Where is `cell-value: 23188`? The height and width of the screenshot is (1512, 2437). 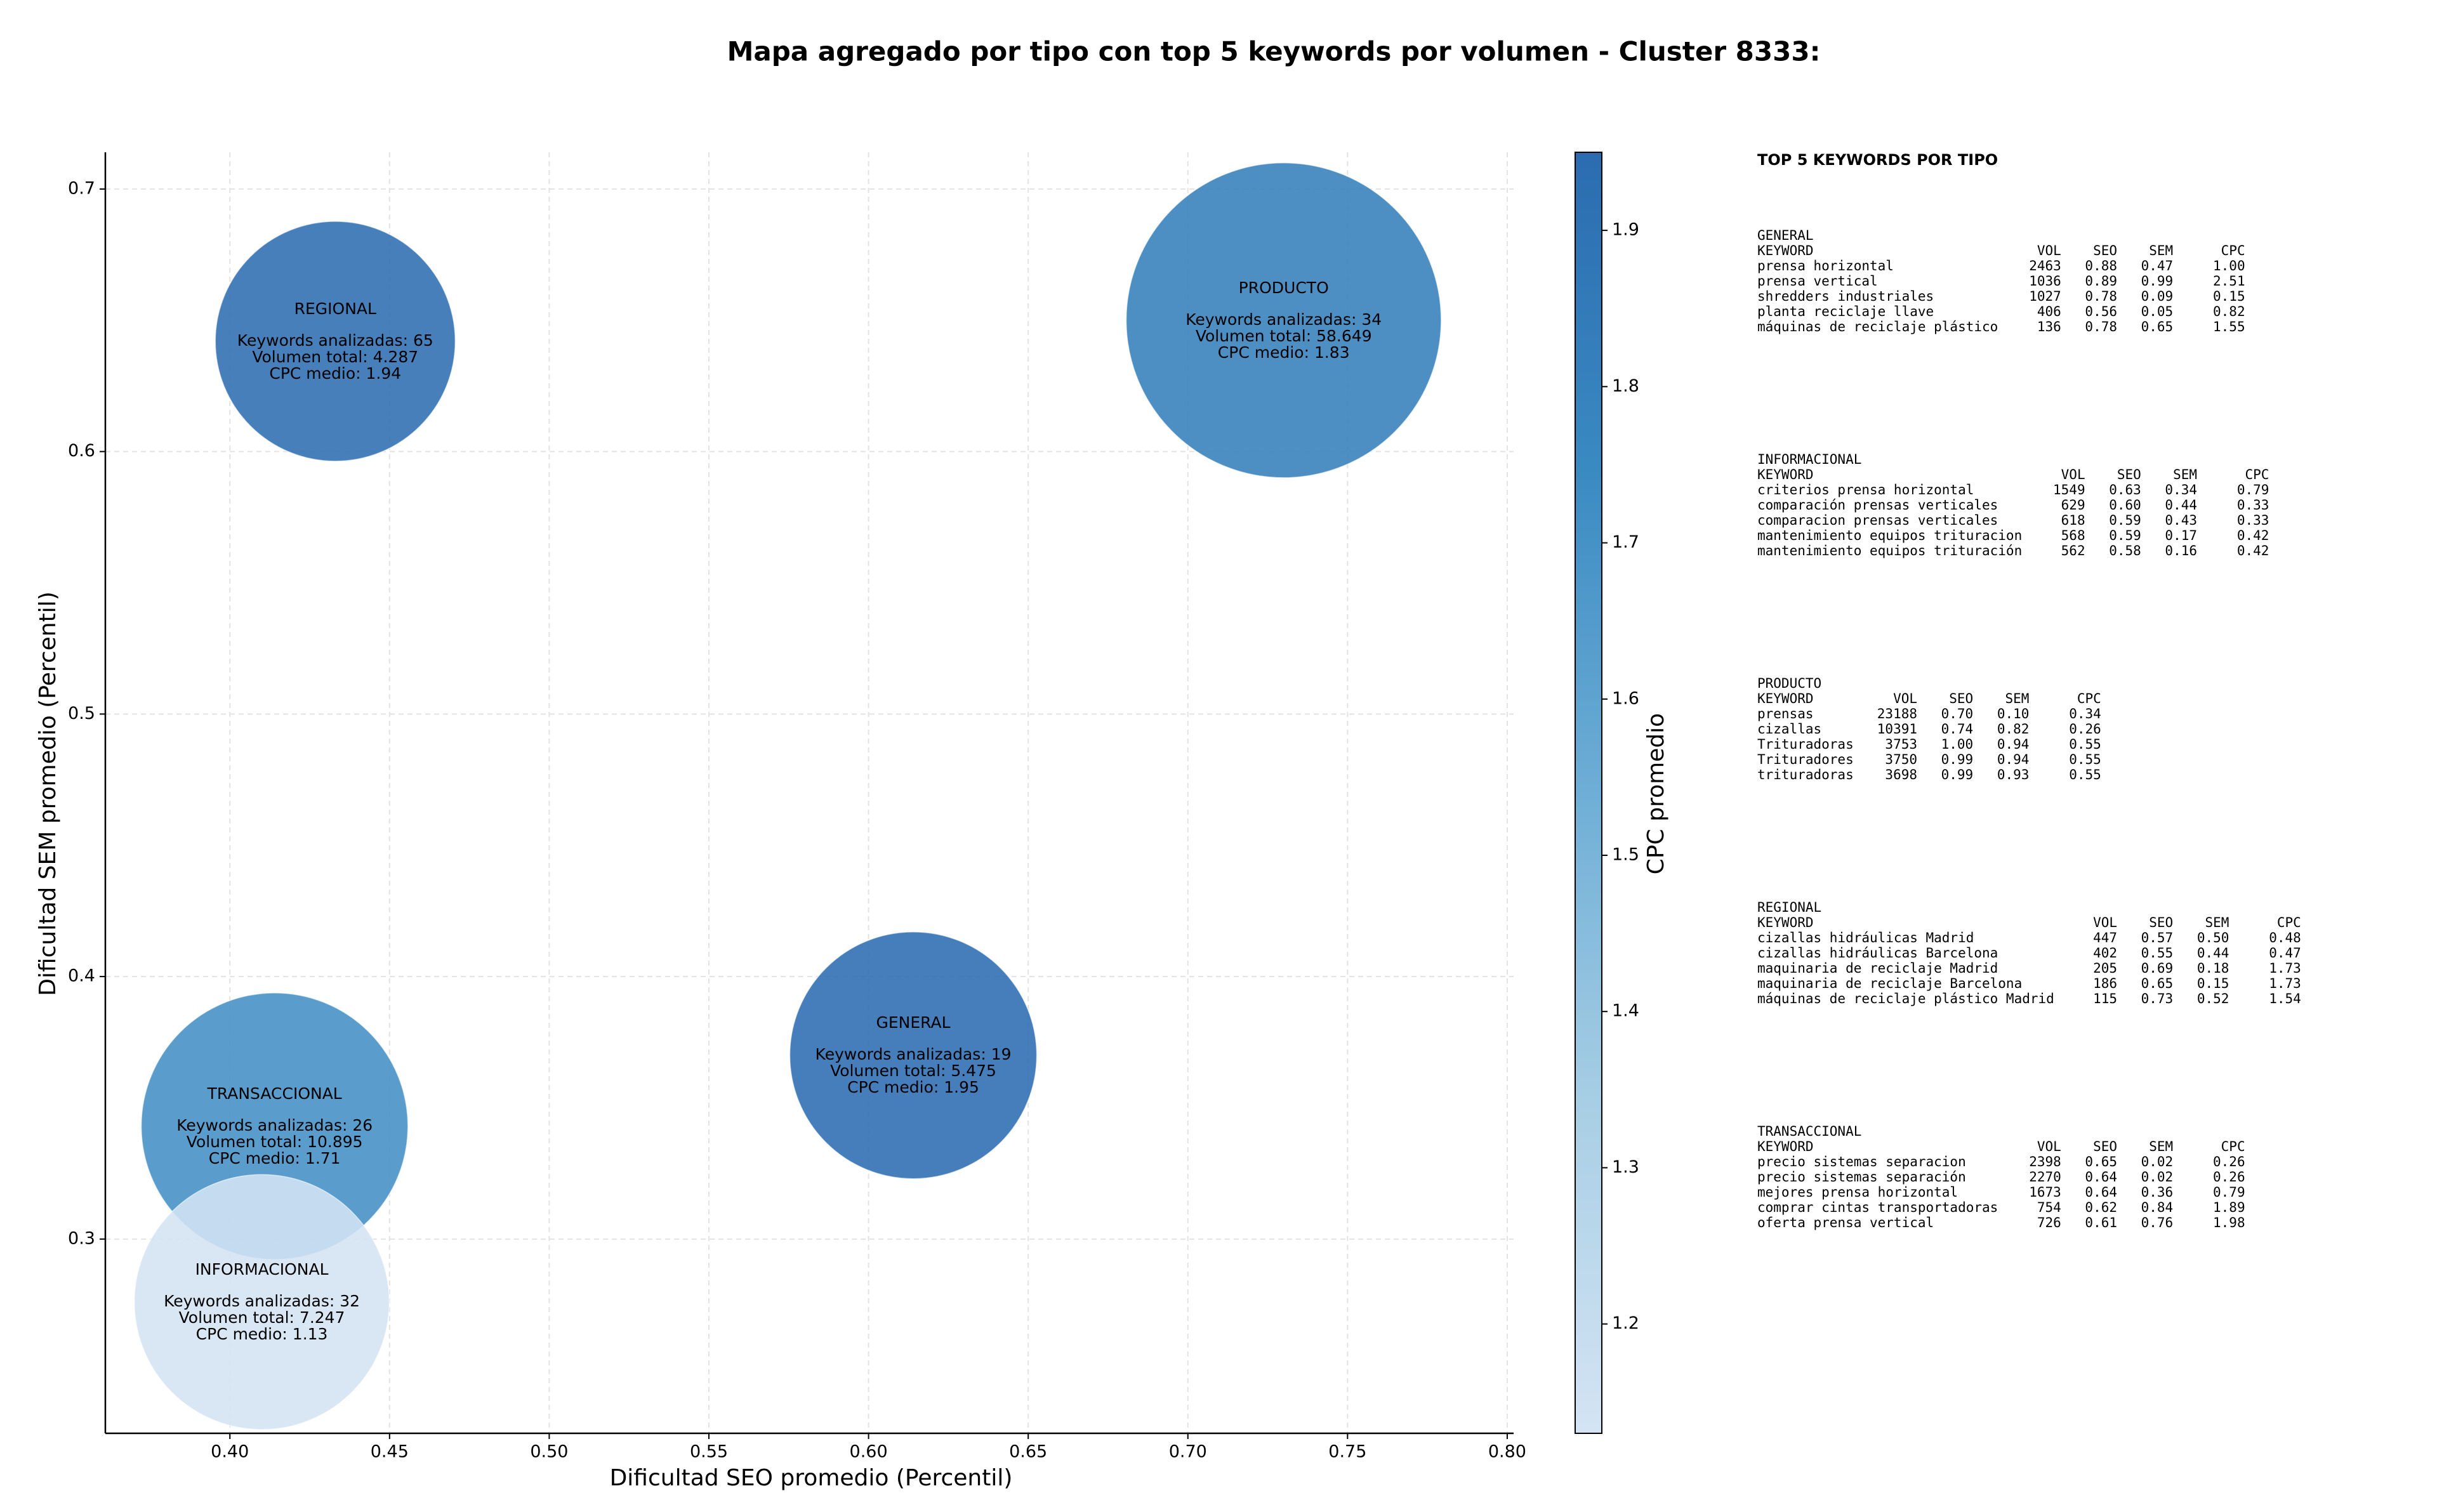
cell-value: 23188 is located at coordinates (1897, 713).